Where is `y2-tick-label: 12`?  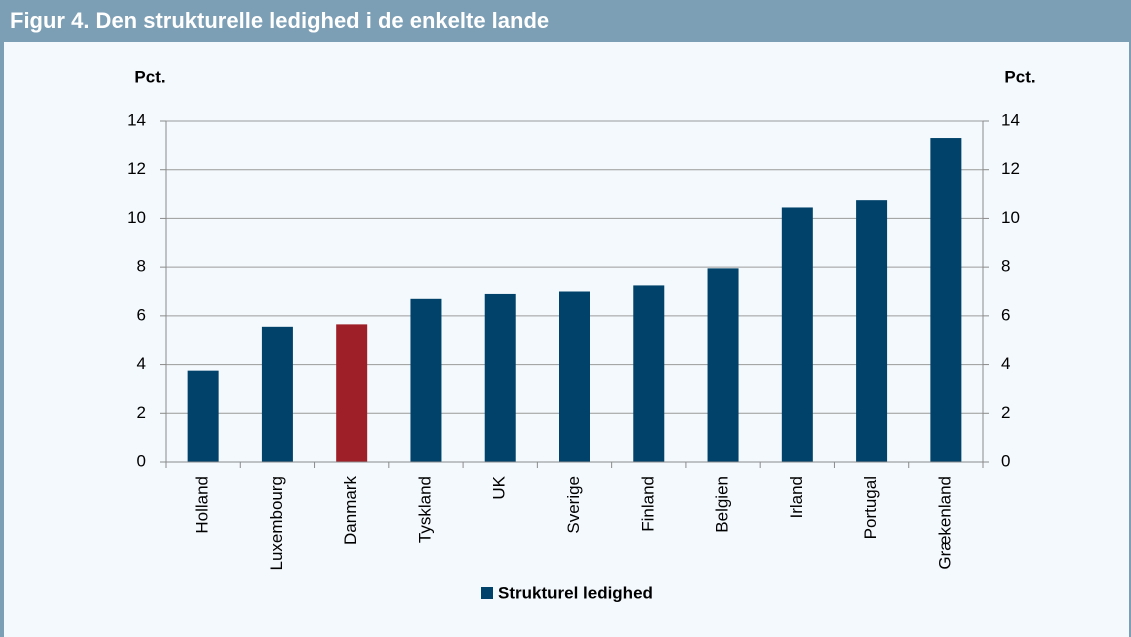 y2-tick-label: 12 is located at coordinates (1010, 168).